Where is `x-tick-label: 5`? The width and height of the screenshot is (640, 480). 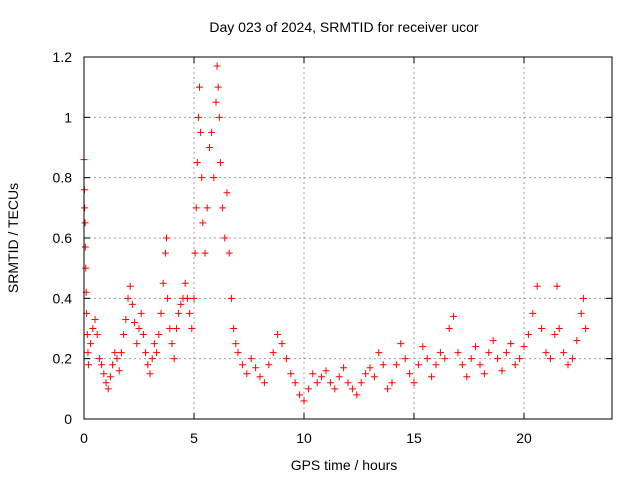
x-tick-label: 5 is located at coordinates (194, 438).